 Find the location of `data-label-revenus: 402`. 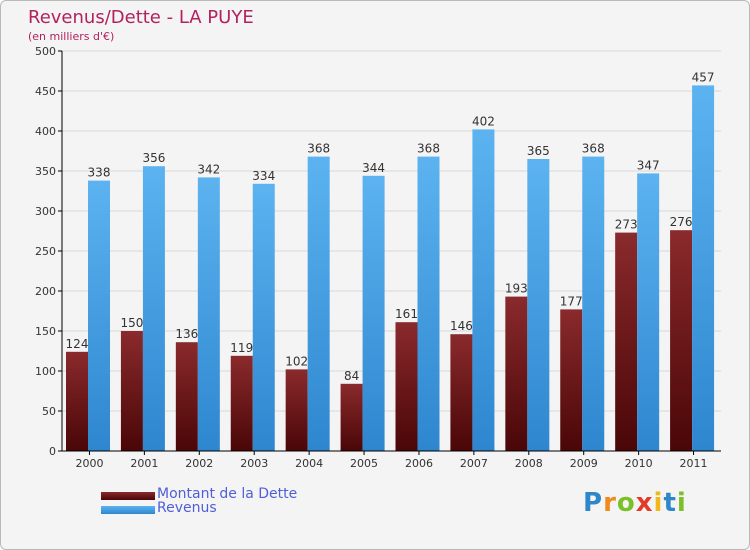

data-label-revenus: 402 is located at coordinates (483, 121).